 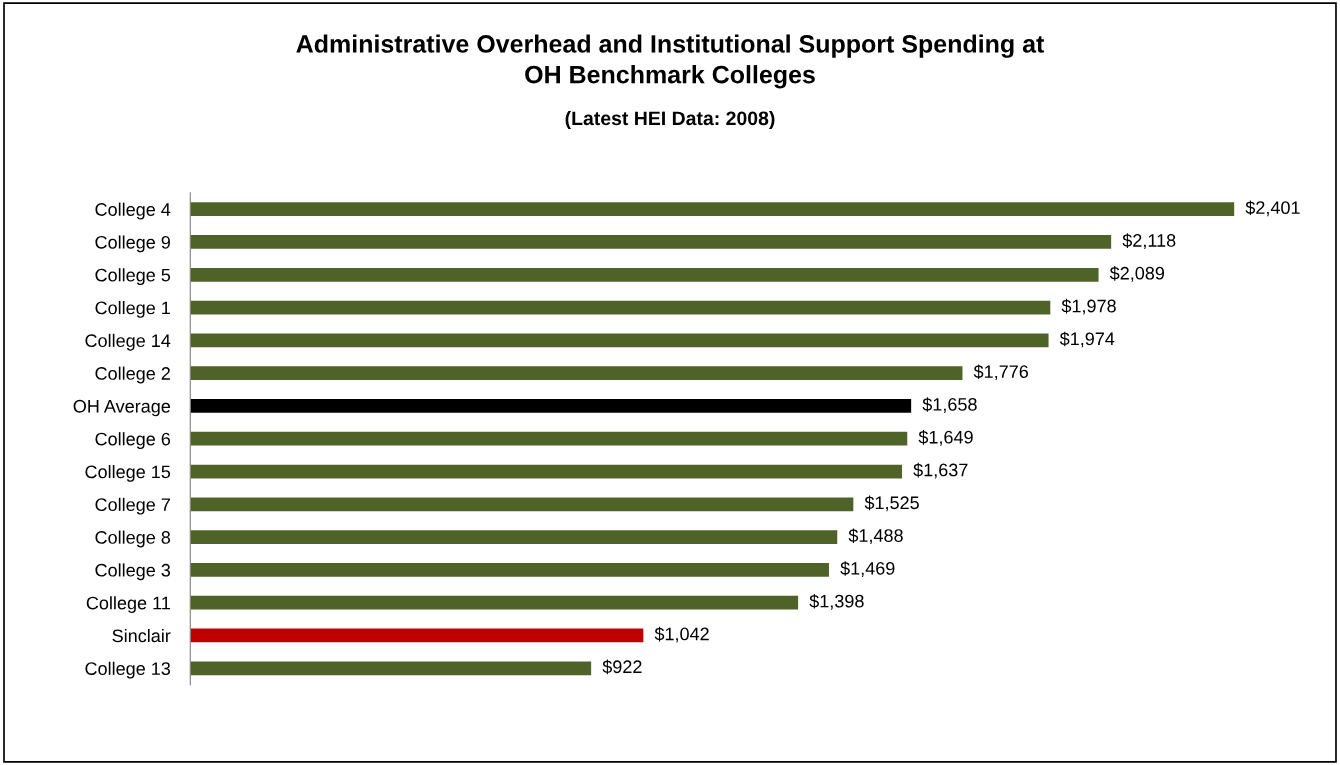 What do you see at coordinates (133, 572) in the screenshot?
I see `y-tick-label: College 3` at bounding box center [133, 572].